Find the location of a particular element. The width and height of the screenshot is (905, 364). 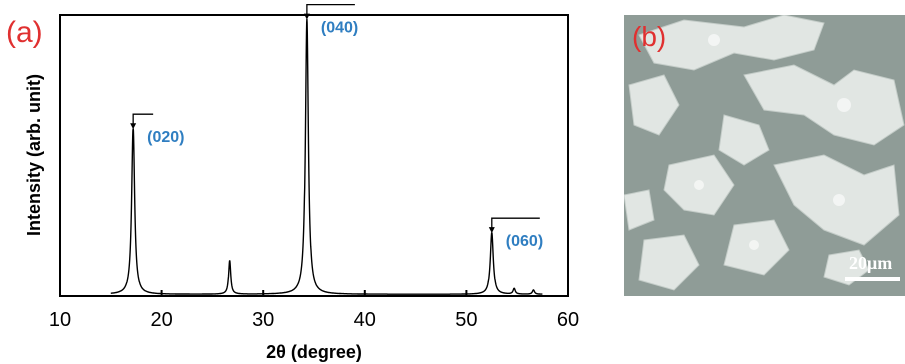

peak-label: (060) is located at coordinates (524, 241).